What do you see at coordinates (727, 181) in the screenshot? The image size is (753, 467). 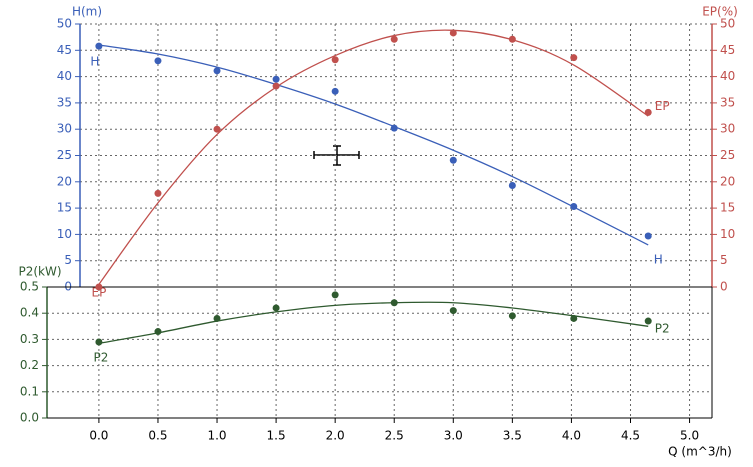 I see `y2-tick-label: 20` at bounding box center [727, 181].